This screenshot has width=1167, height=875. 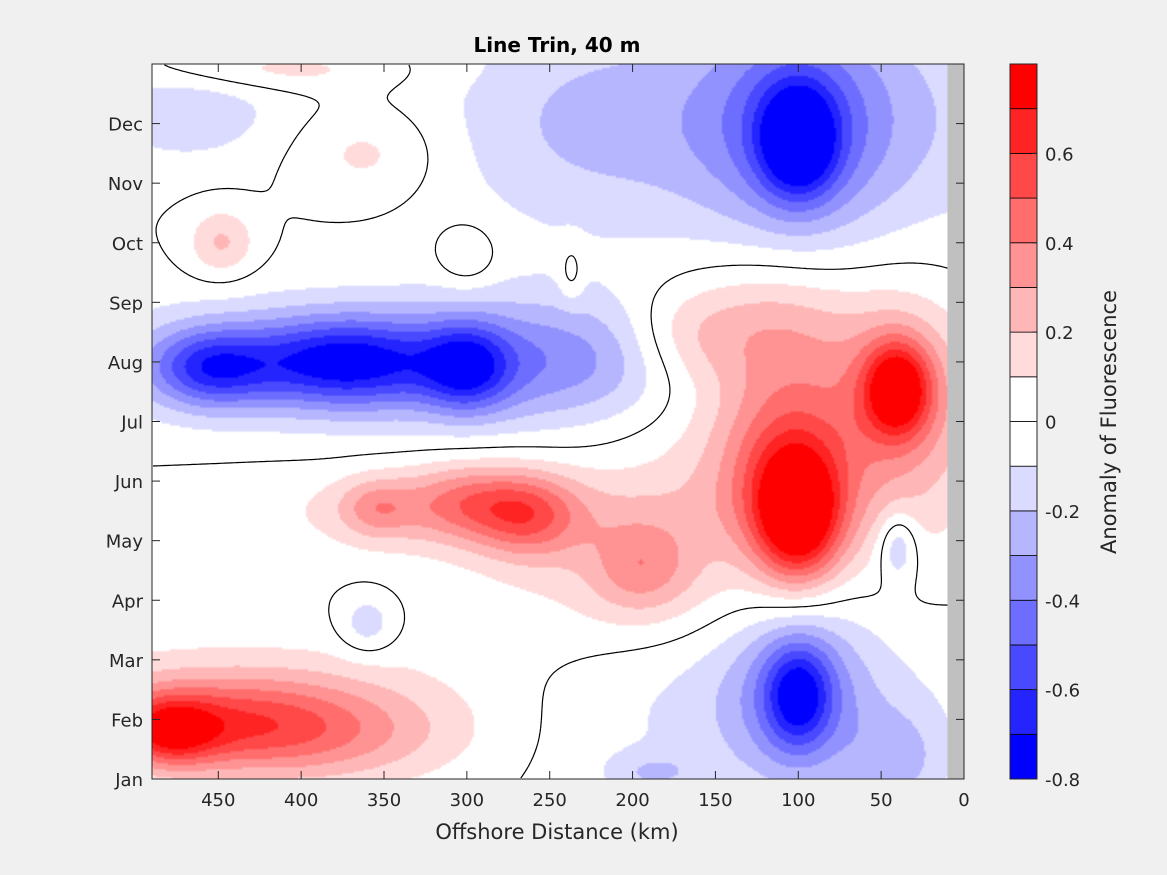 I want to click on colorbar-tick-label: 0, so click(x=1050, y=423).